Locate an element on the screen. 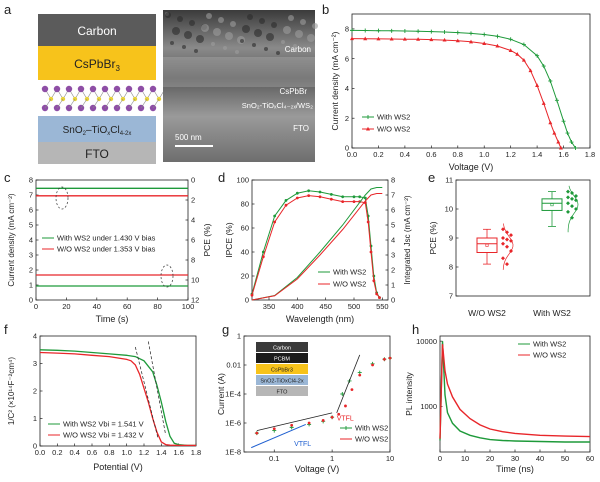  sem-perovskite-band is located at coordinates (239, 72).